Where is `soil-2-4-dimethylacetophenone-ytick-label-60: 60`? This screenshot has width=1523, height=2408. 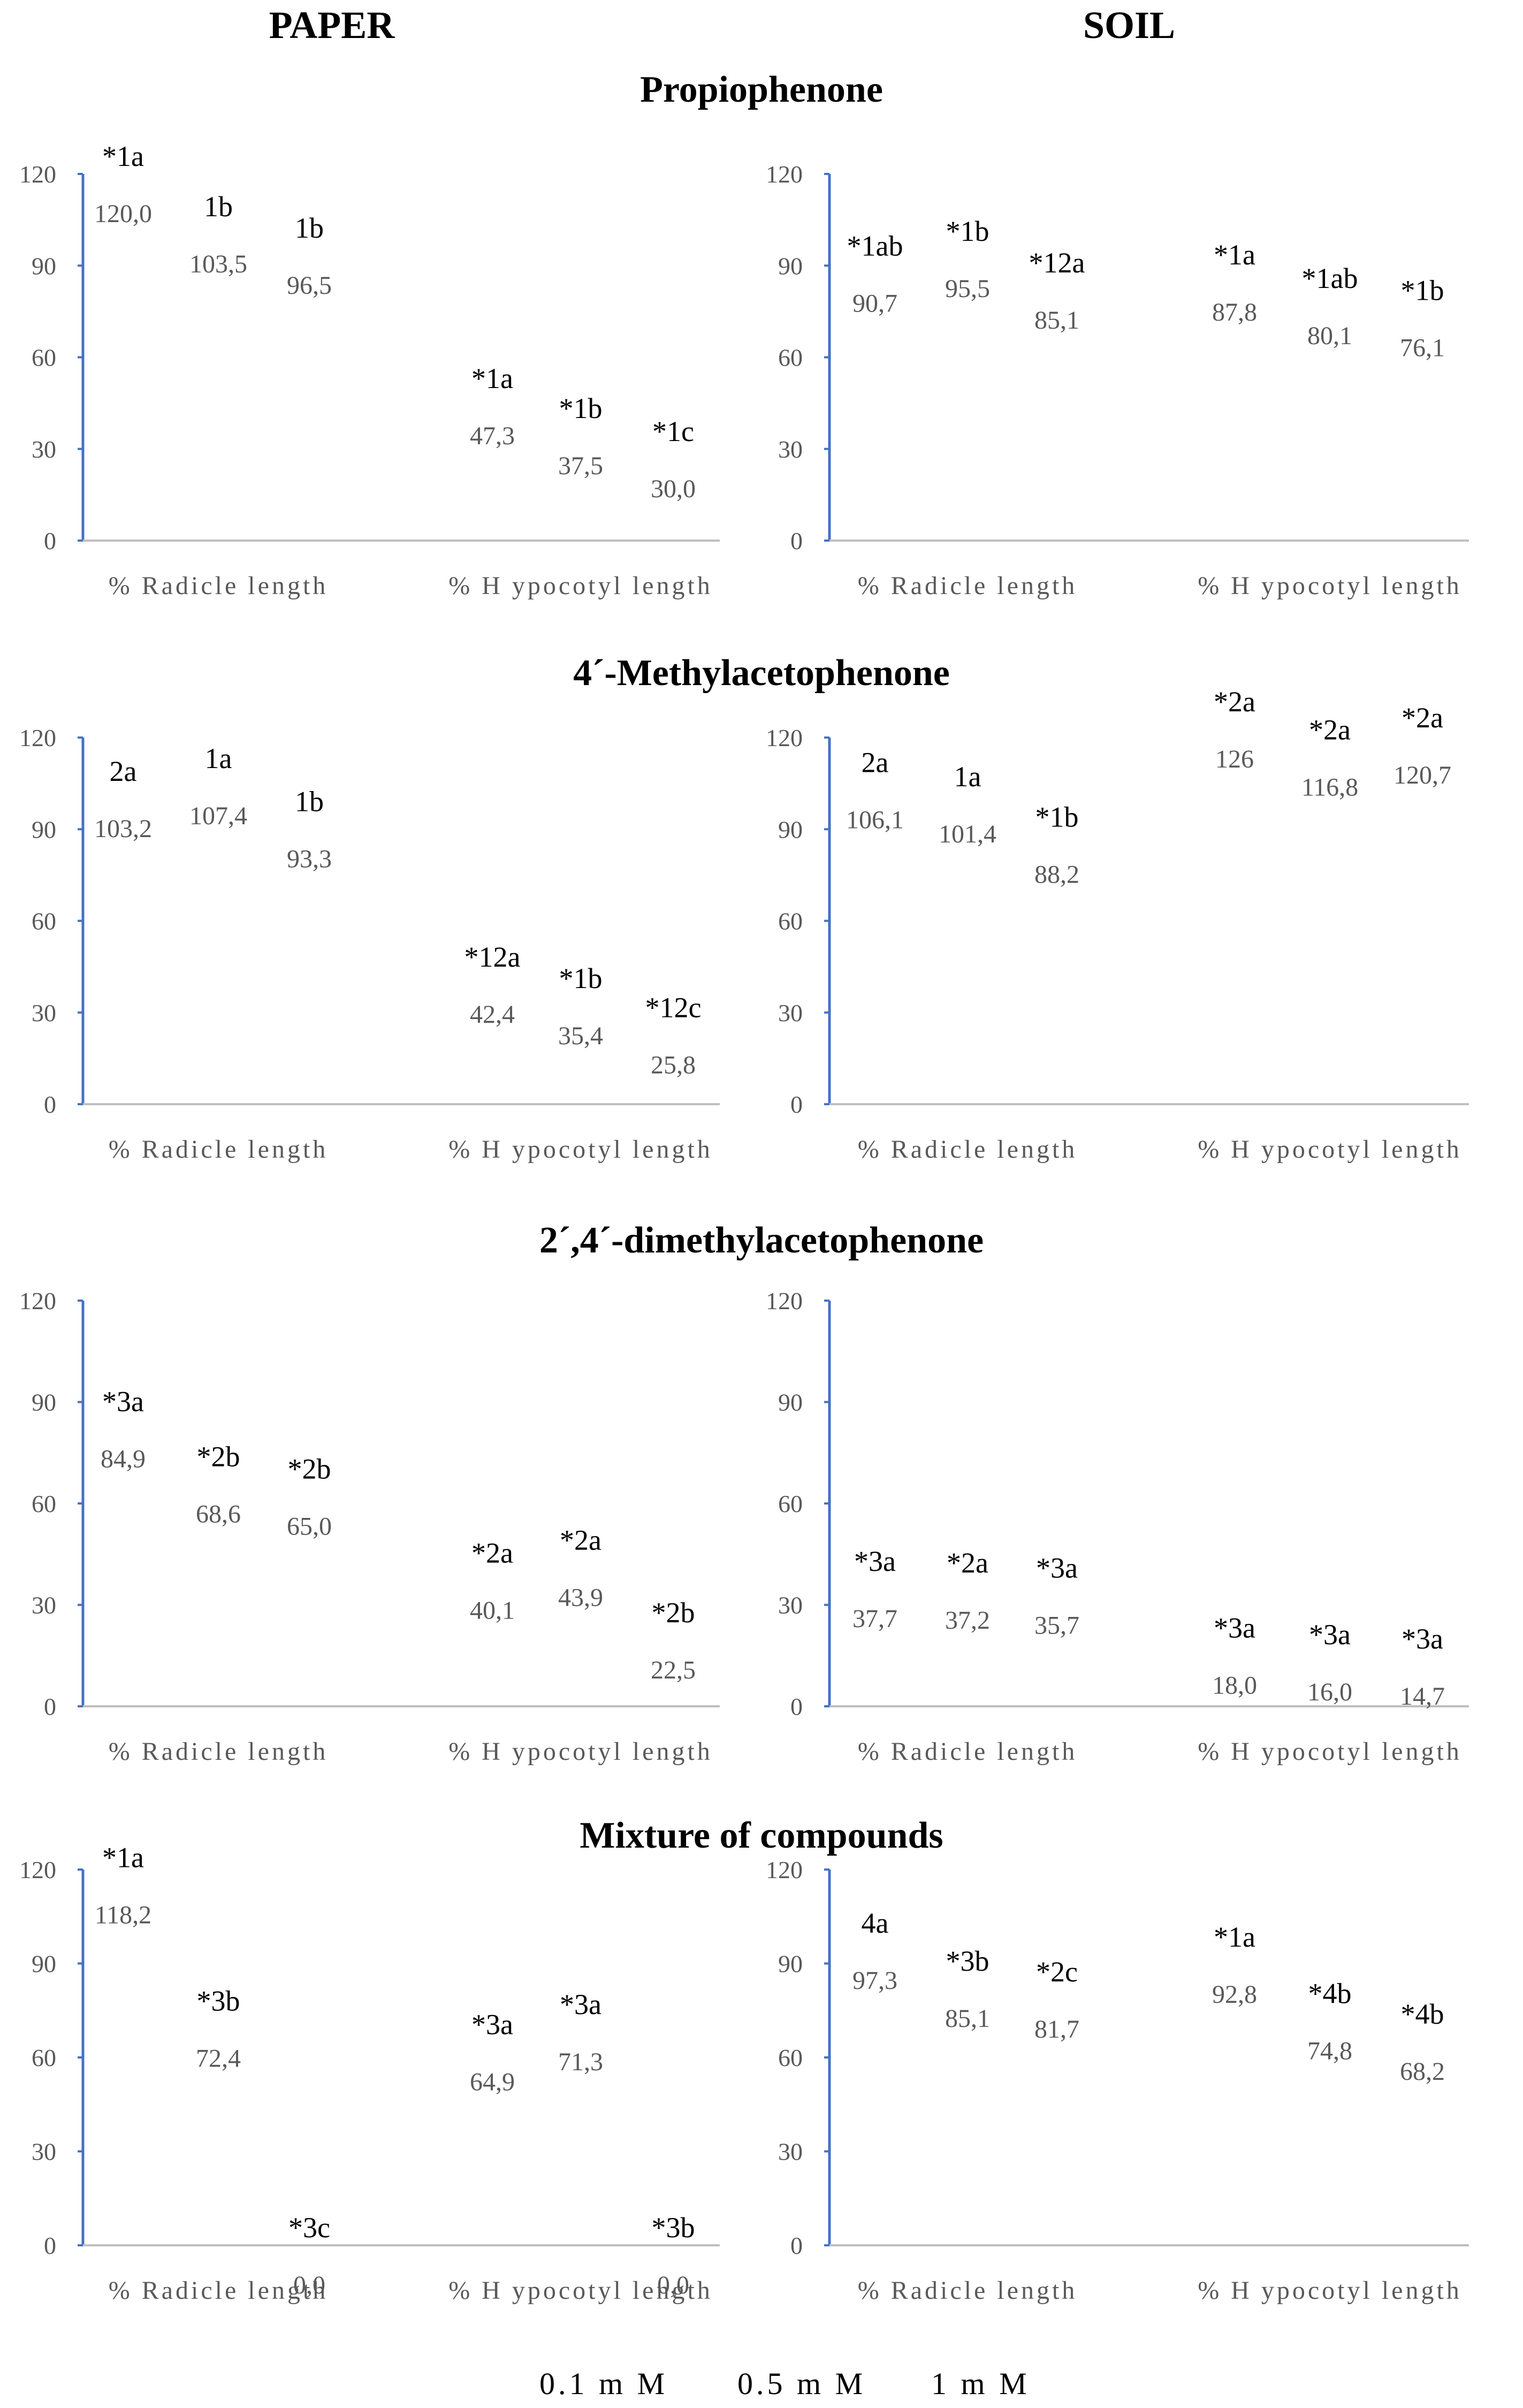
soil-2-4-dimethylacetophenone-ytick-label-60: 60 is located at coordinates (790, 1503).